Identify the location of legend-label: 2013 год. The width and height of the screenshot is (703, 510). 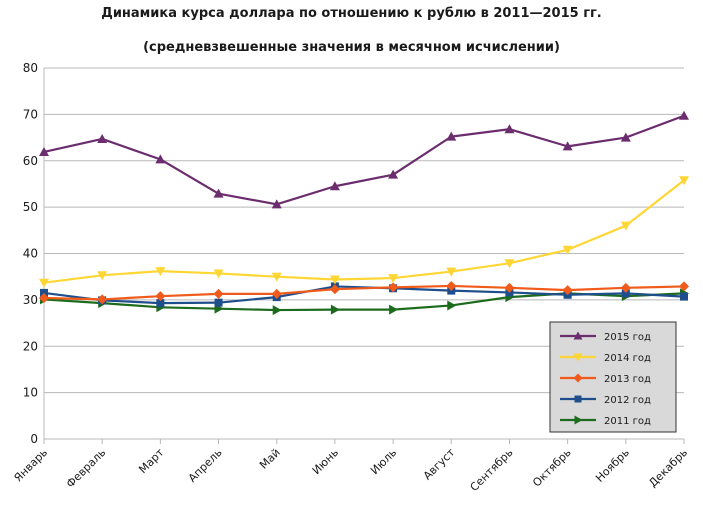
(627, 379).